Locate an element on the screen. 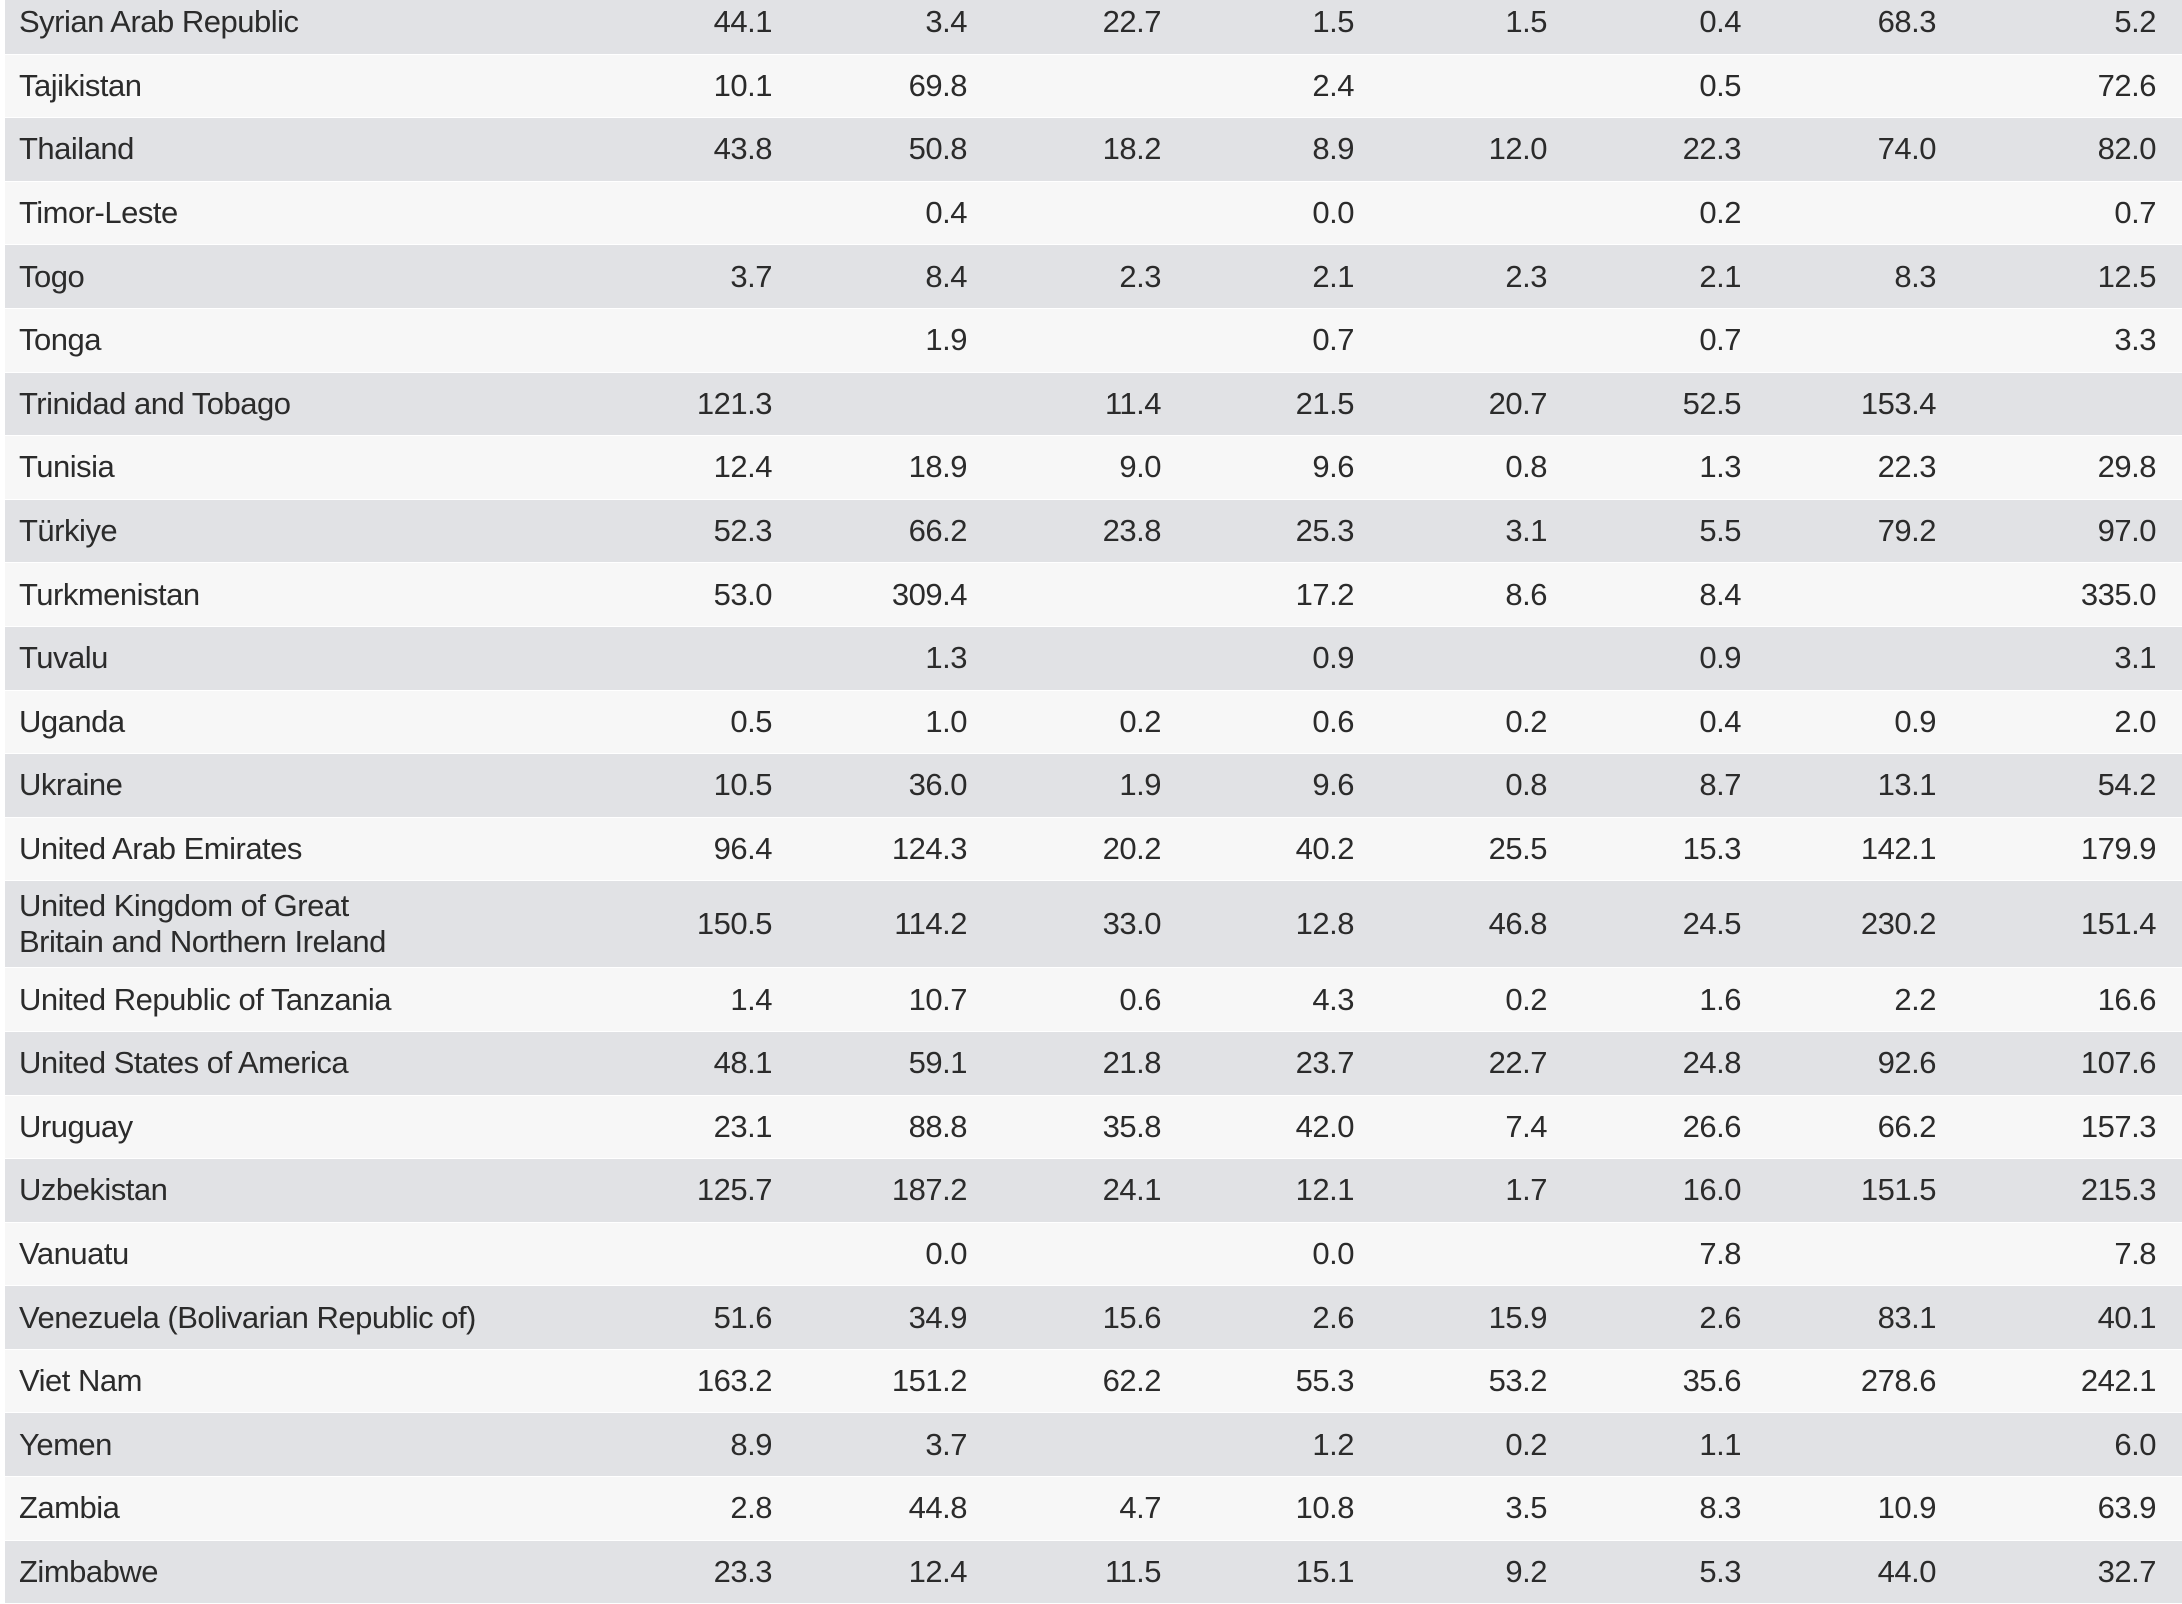 Image resolution: width=2182 pixels, height=1604 pixels. value-cell: 23.3 is located at coordinates (715, 1572).